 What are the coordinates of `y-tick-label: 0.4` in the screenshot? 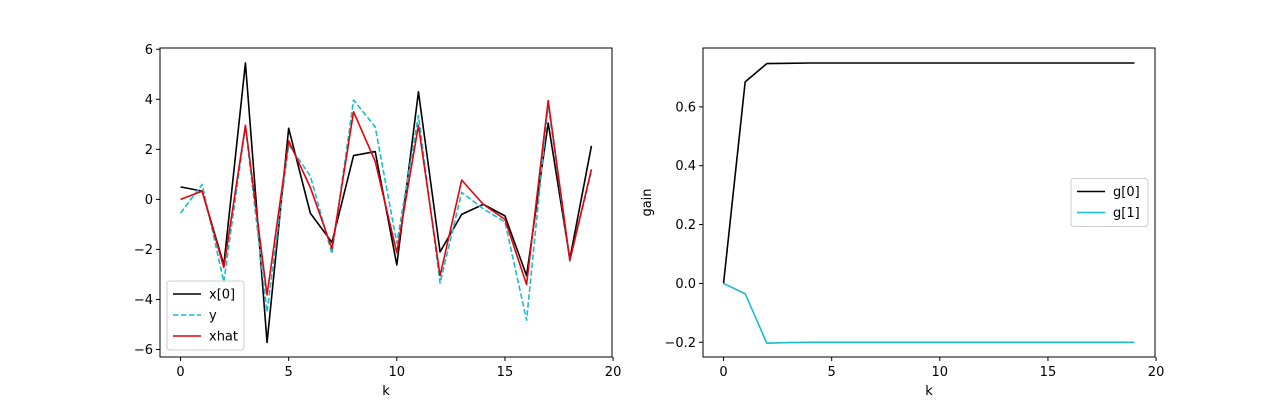 It's located at (685, 166).